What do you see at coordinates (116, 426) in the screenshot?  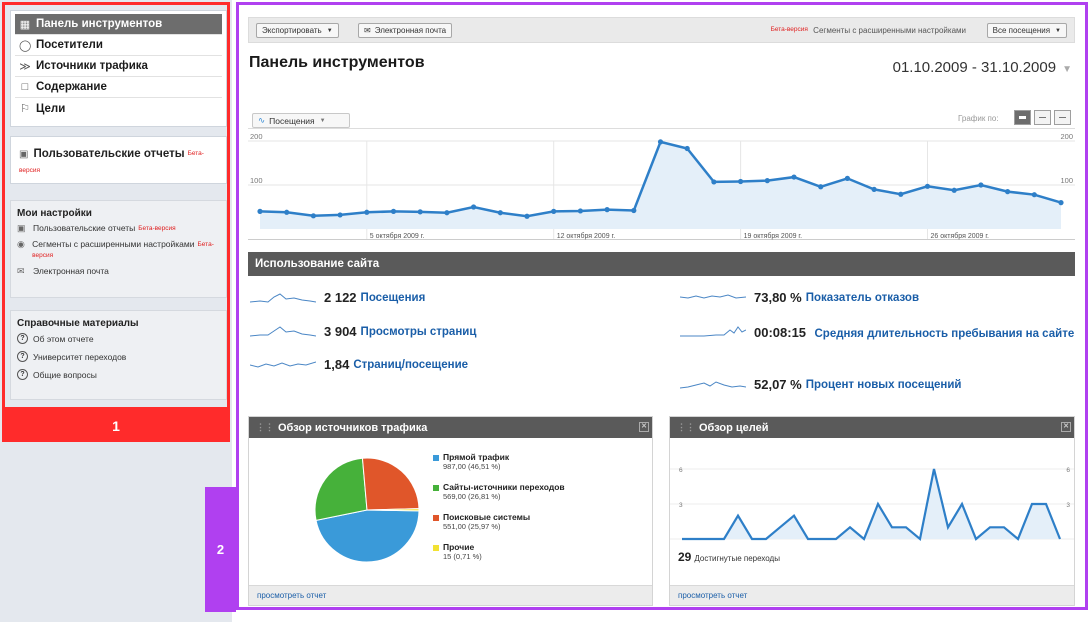 I see `annotation-tag-1: 1` at bounding box center [116, 426].